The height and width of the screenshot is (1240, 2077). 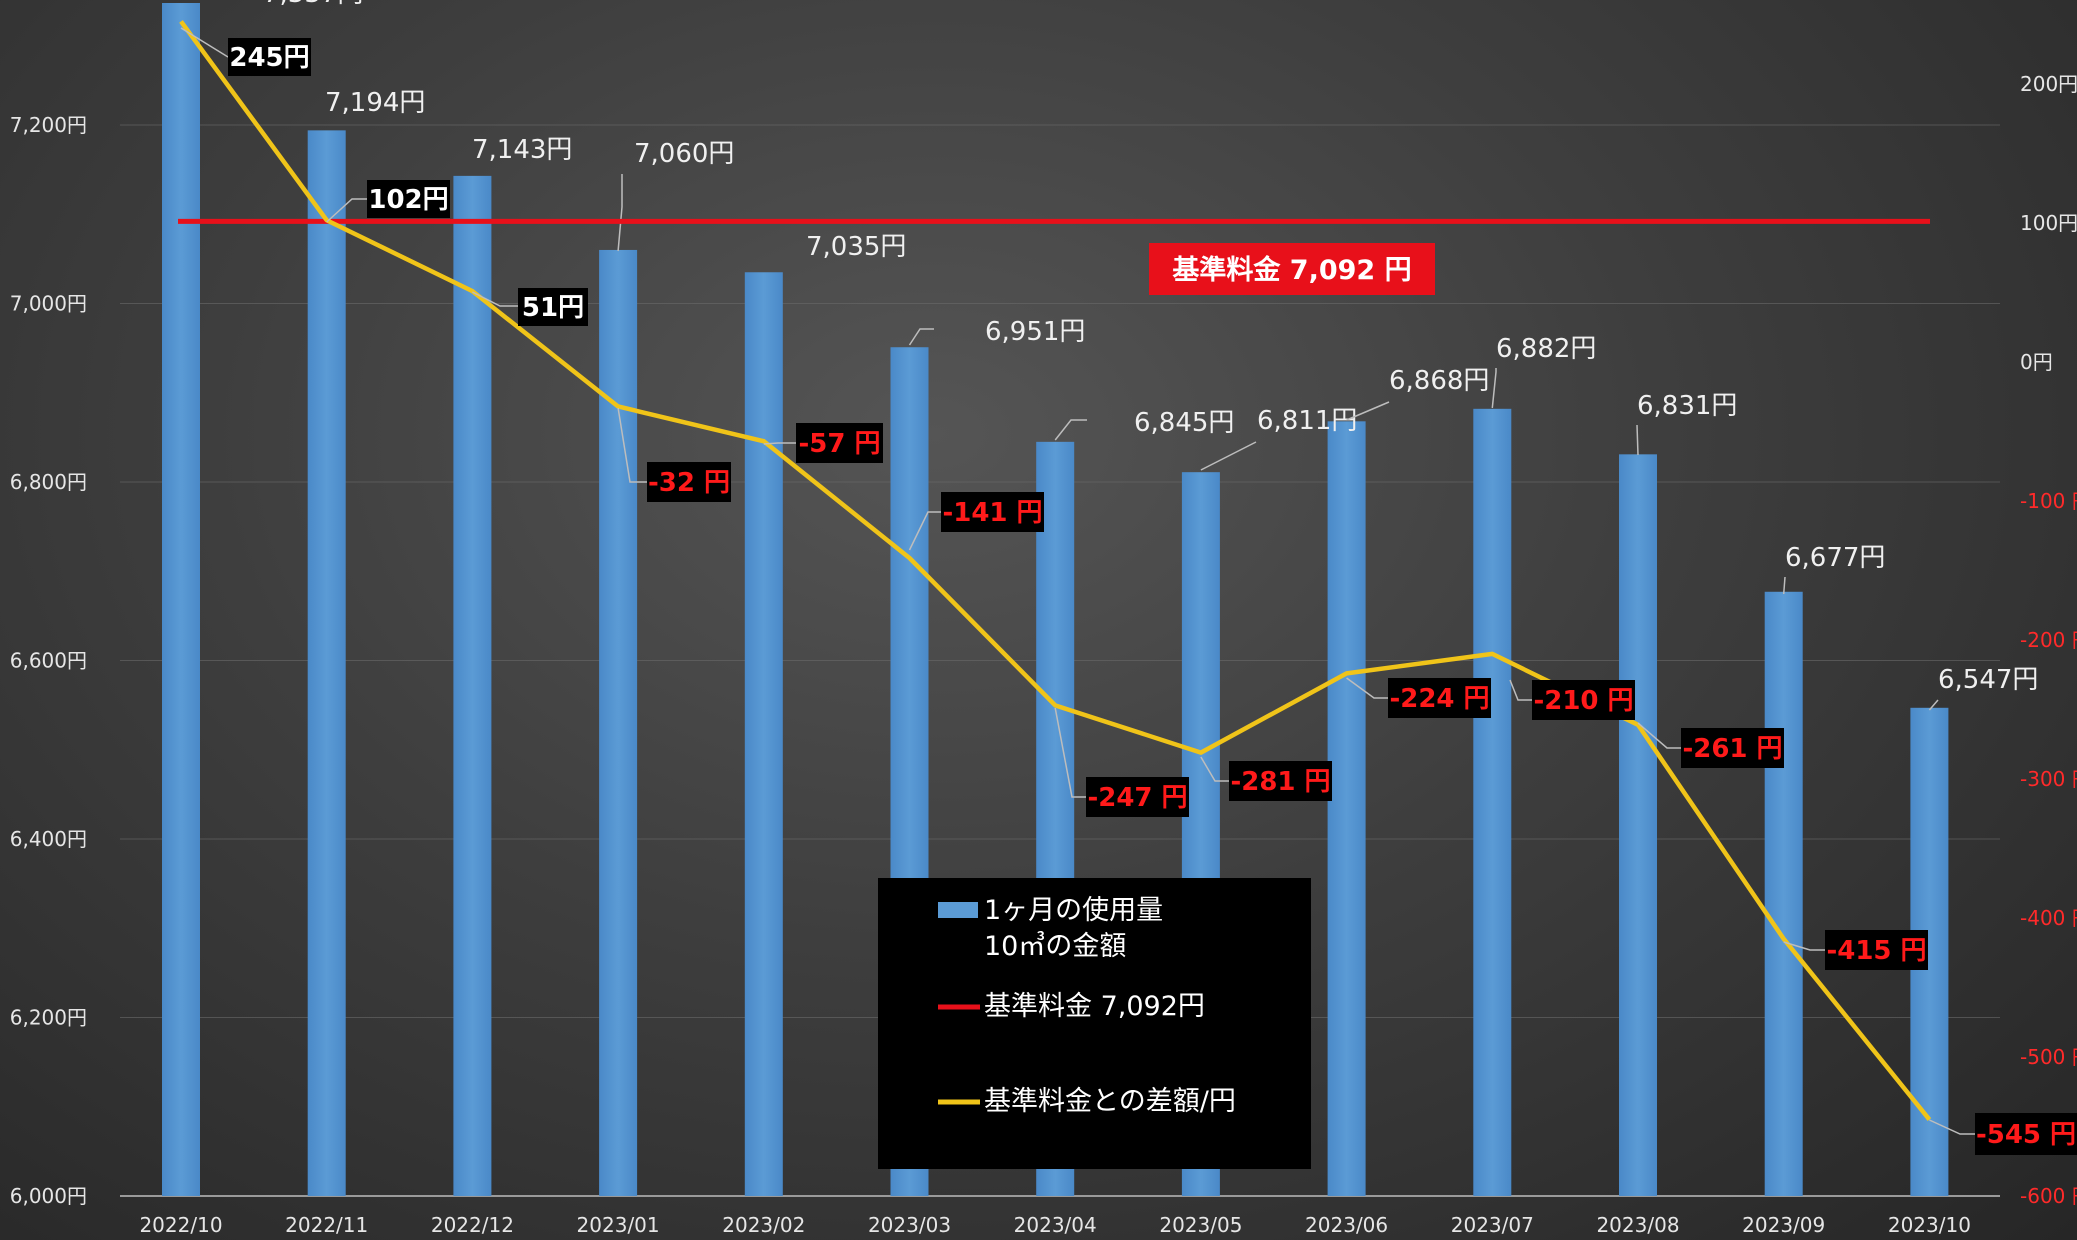 What do you see at coordinates (326, 1225) in the screenshot?
I see `x-tick-label: 2022/11` at bounding box center [326, 1225].